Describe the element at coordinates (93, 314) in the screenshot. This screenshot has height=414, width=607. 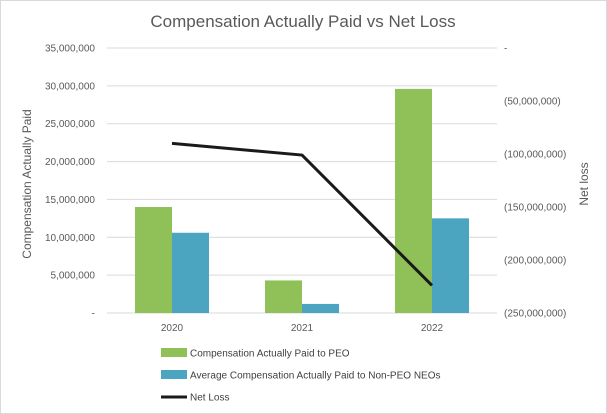
I see `left-tick-label: -` at that location.